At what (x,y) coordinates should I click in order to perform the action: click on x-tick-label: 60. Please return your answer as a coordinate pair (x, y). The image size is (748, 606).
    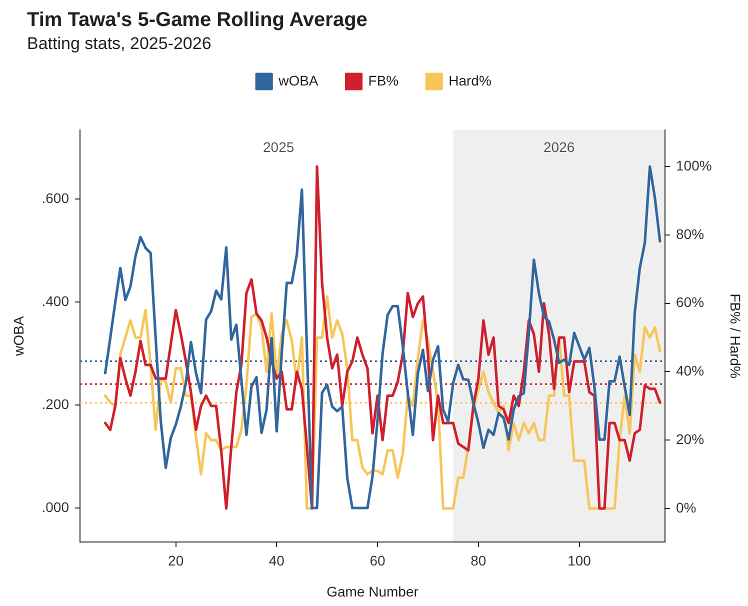
    Looking at the image, I should click on (378, 560).